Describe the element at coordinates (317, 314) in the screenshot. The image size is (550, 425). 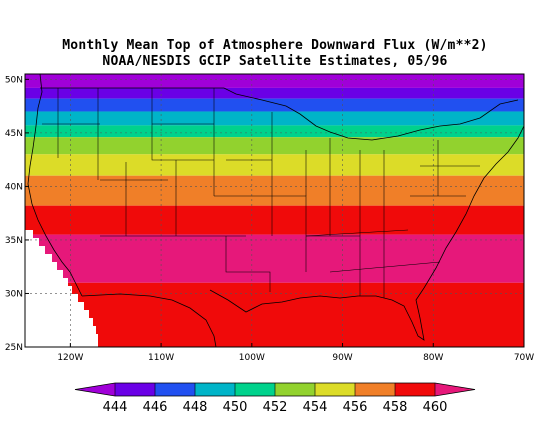
I see `gulf-coastline` at that location.